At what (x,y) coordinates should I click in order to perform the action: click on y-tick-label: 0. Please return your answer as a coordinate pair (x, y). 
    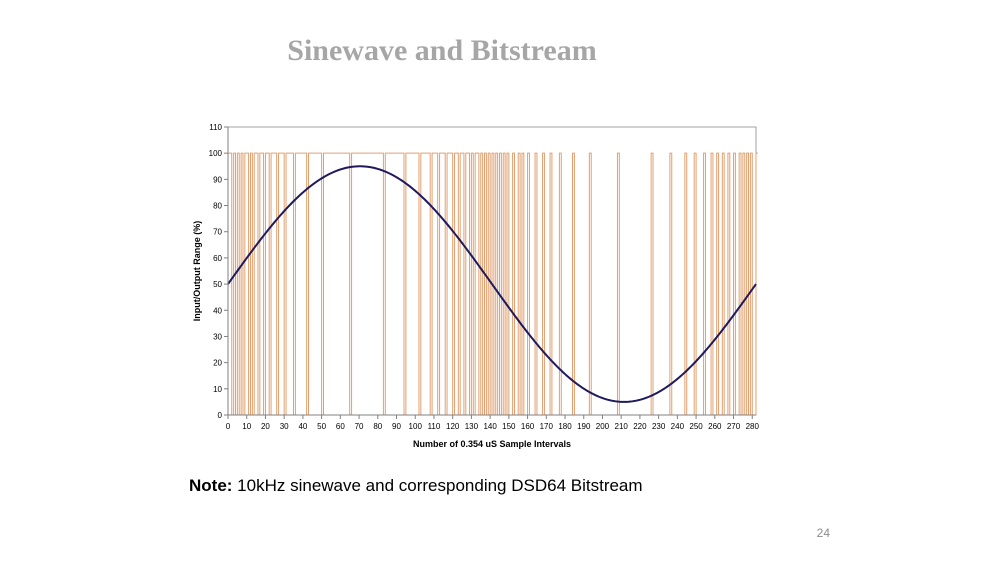
    Looking at the image, I should click on (220, 415).